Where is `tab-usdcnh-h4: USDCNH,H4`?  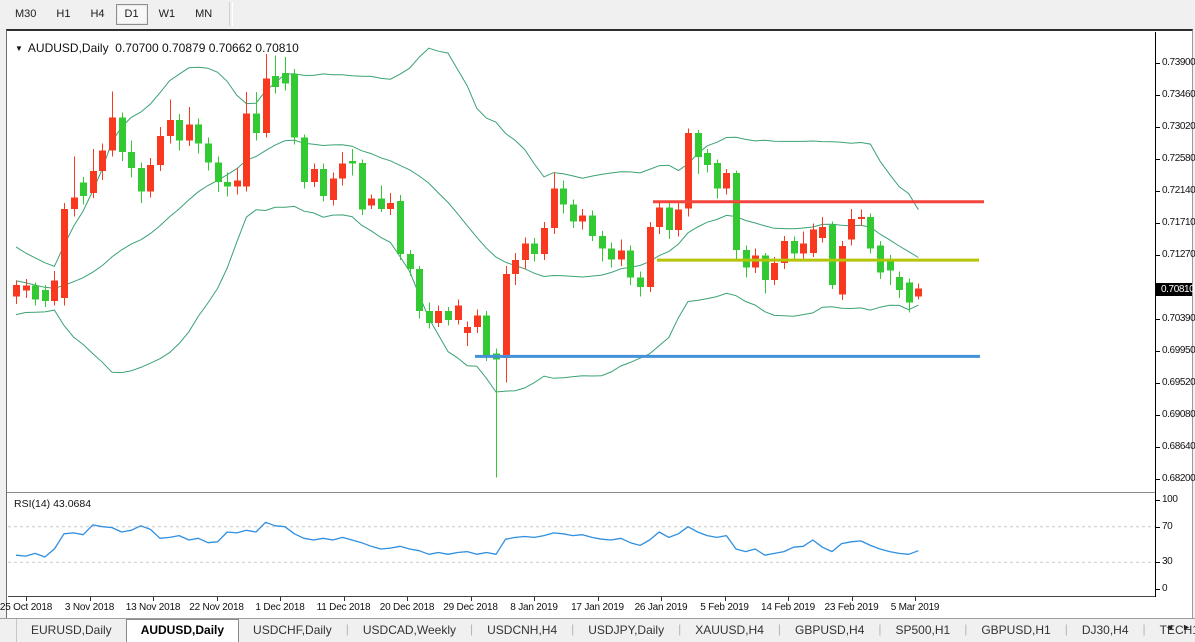
tab-usdcnh-h4: USDCNH,H4 is located at coordinates (522, 630).